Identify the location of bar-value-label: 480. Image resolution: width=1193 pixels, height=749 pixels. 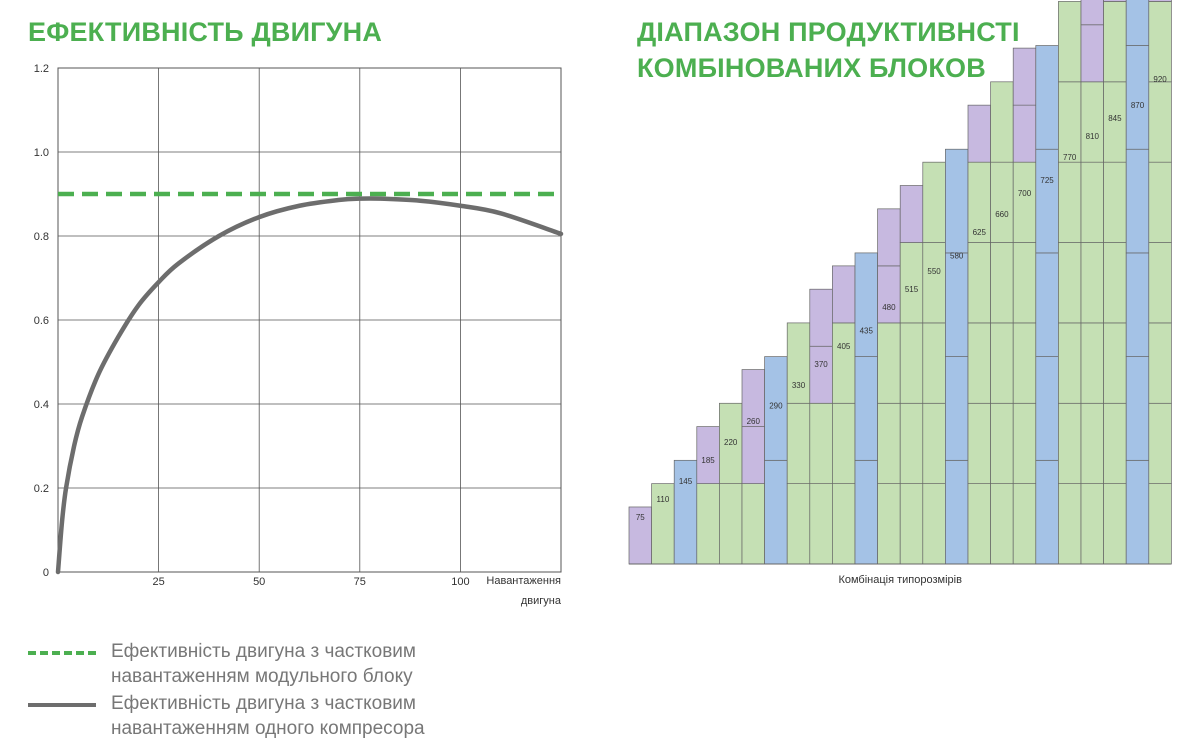
(889, 307).